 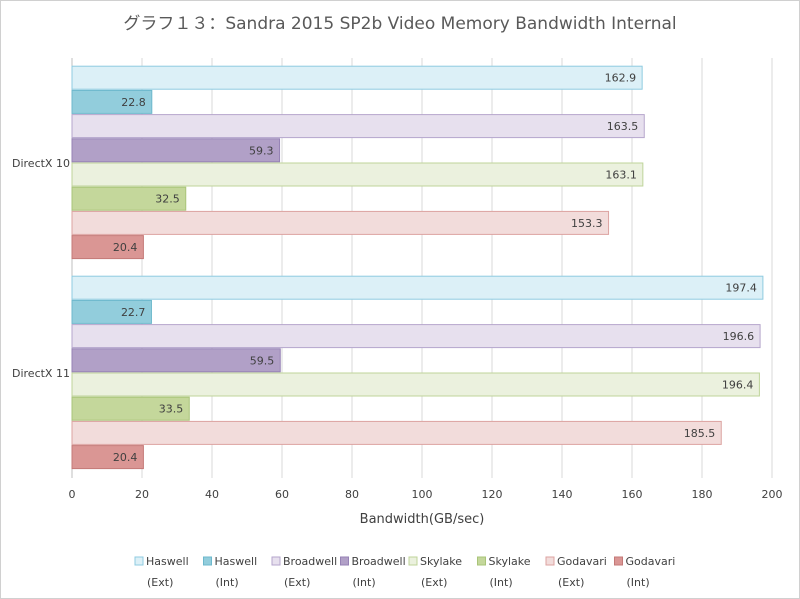 I want to click on data-label: 22.7, so click(x=133, y=312).